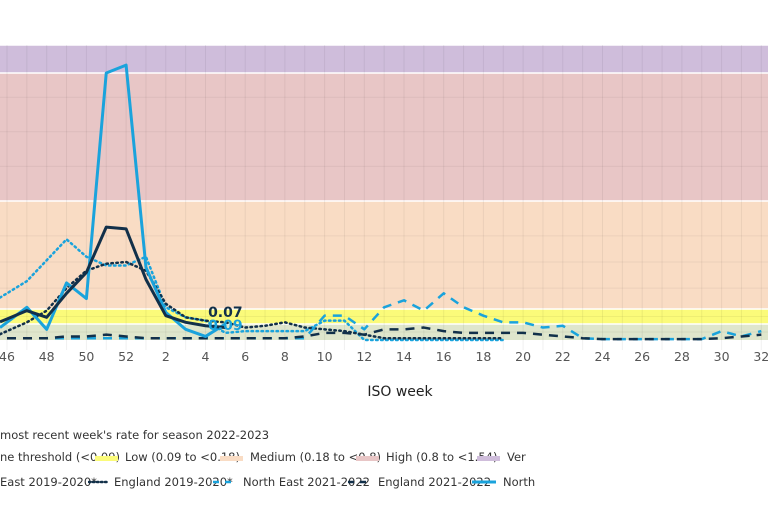 The height and width of the screenshot is (512, 768). What do you see at coordinates (400, 392) in the screenshot?
I see `x-axis-title: ISO week` at bounding box center [400, 392].